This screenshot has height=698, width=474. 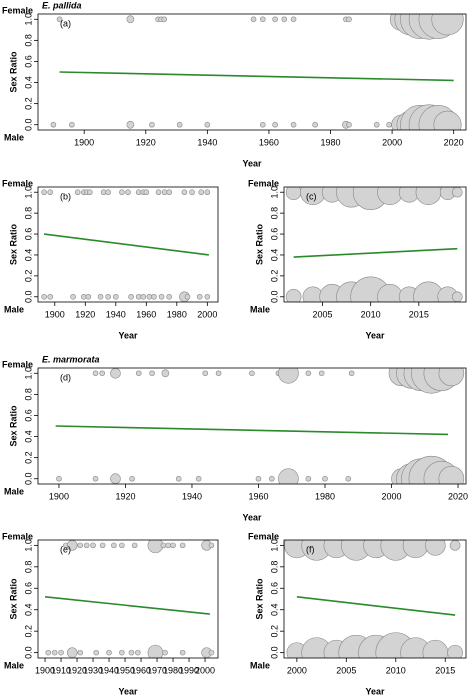 What do you see at coordinates (346, 670) in the screenshot?
I see `x-tick-label: 2005` at bounding box center [346, 670].